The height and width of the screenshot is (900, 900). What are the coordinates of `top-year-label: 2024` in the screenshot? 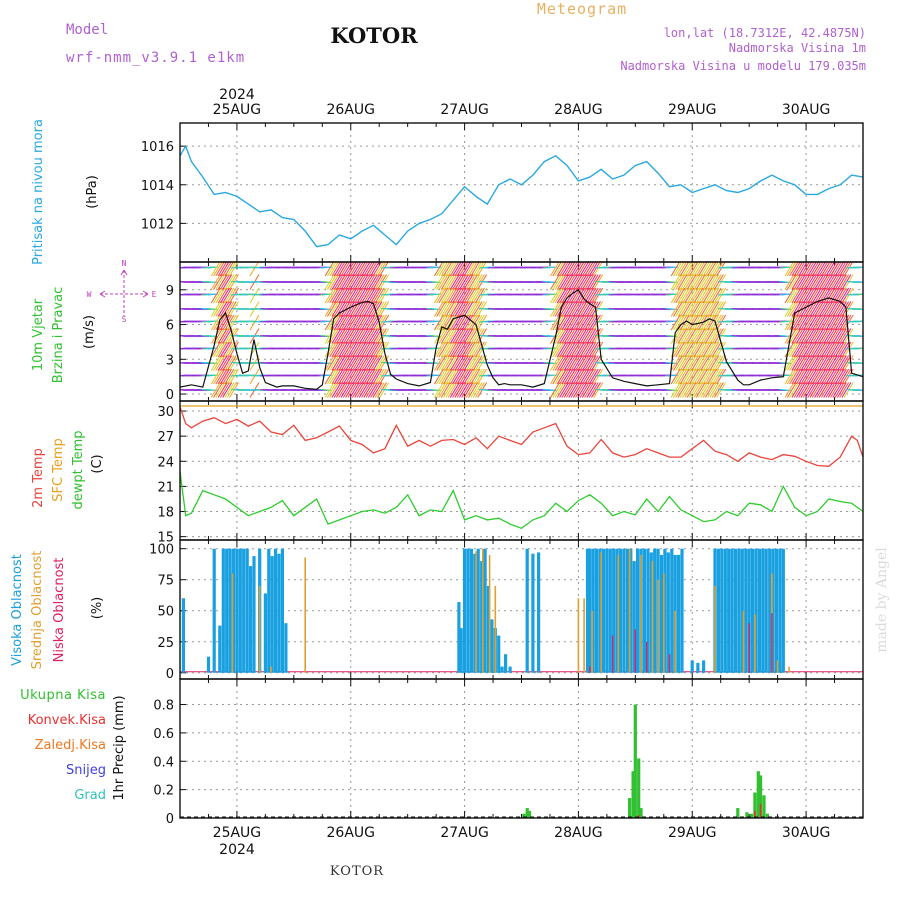 It's located at (237, 95).